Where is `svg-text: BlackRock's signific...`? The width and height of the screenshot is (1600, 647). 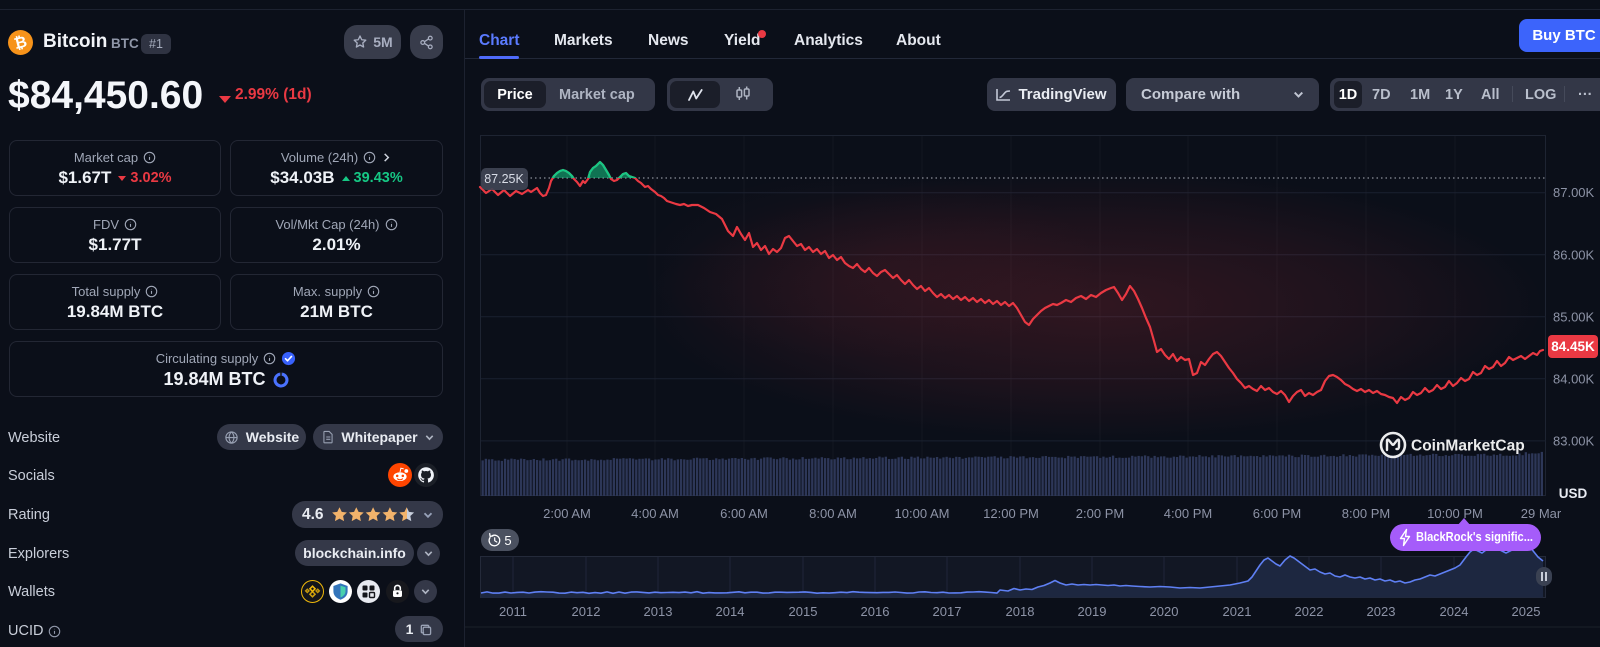 svg-text: BlackRock's signific... is located at coordinates (1474, 536).